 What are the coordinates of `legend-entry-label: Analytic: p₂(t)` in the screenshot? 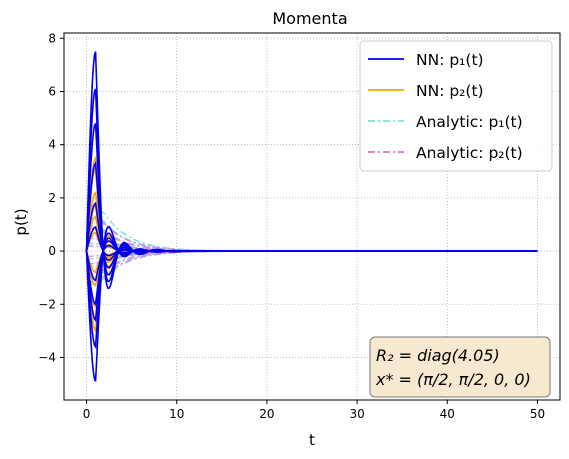 It's located at (469, 153).